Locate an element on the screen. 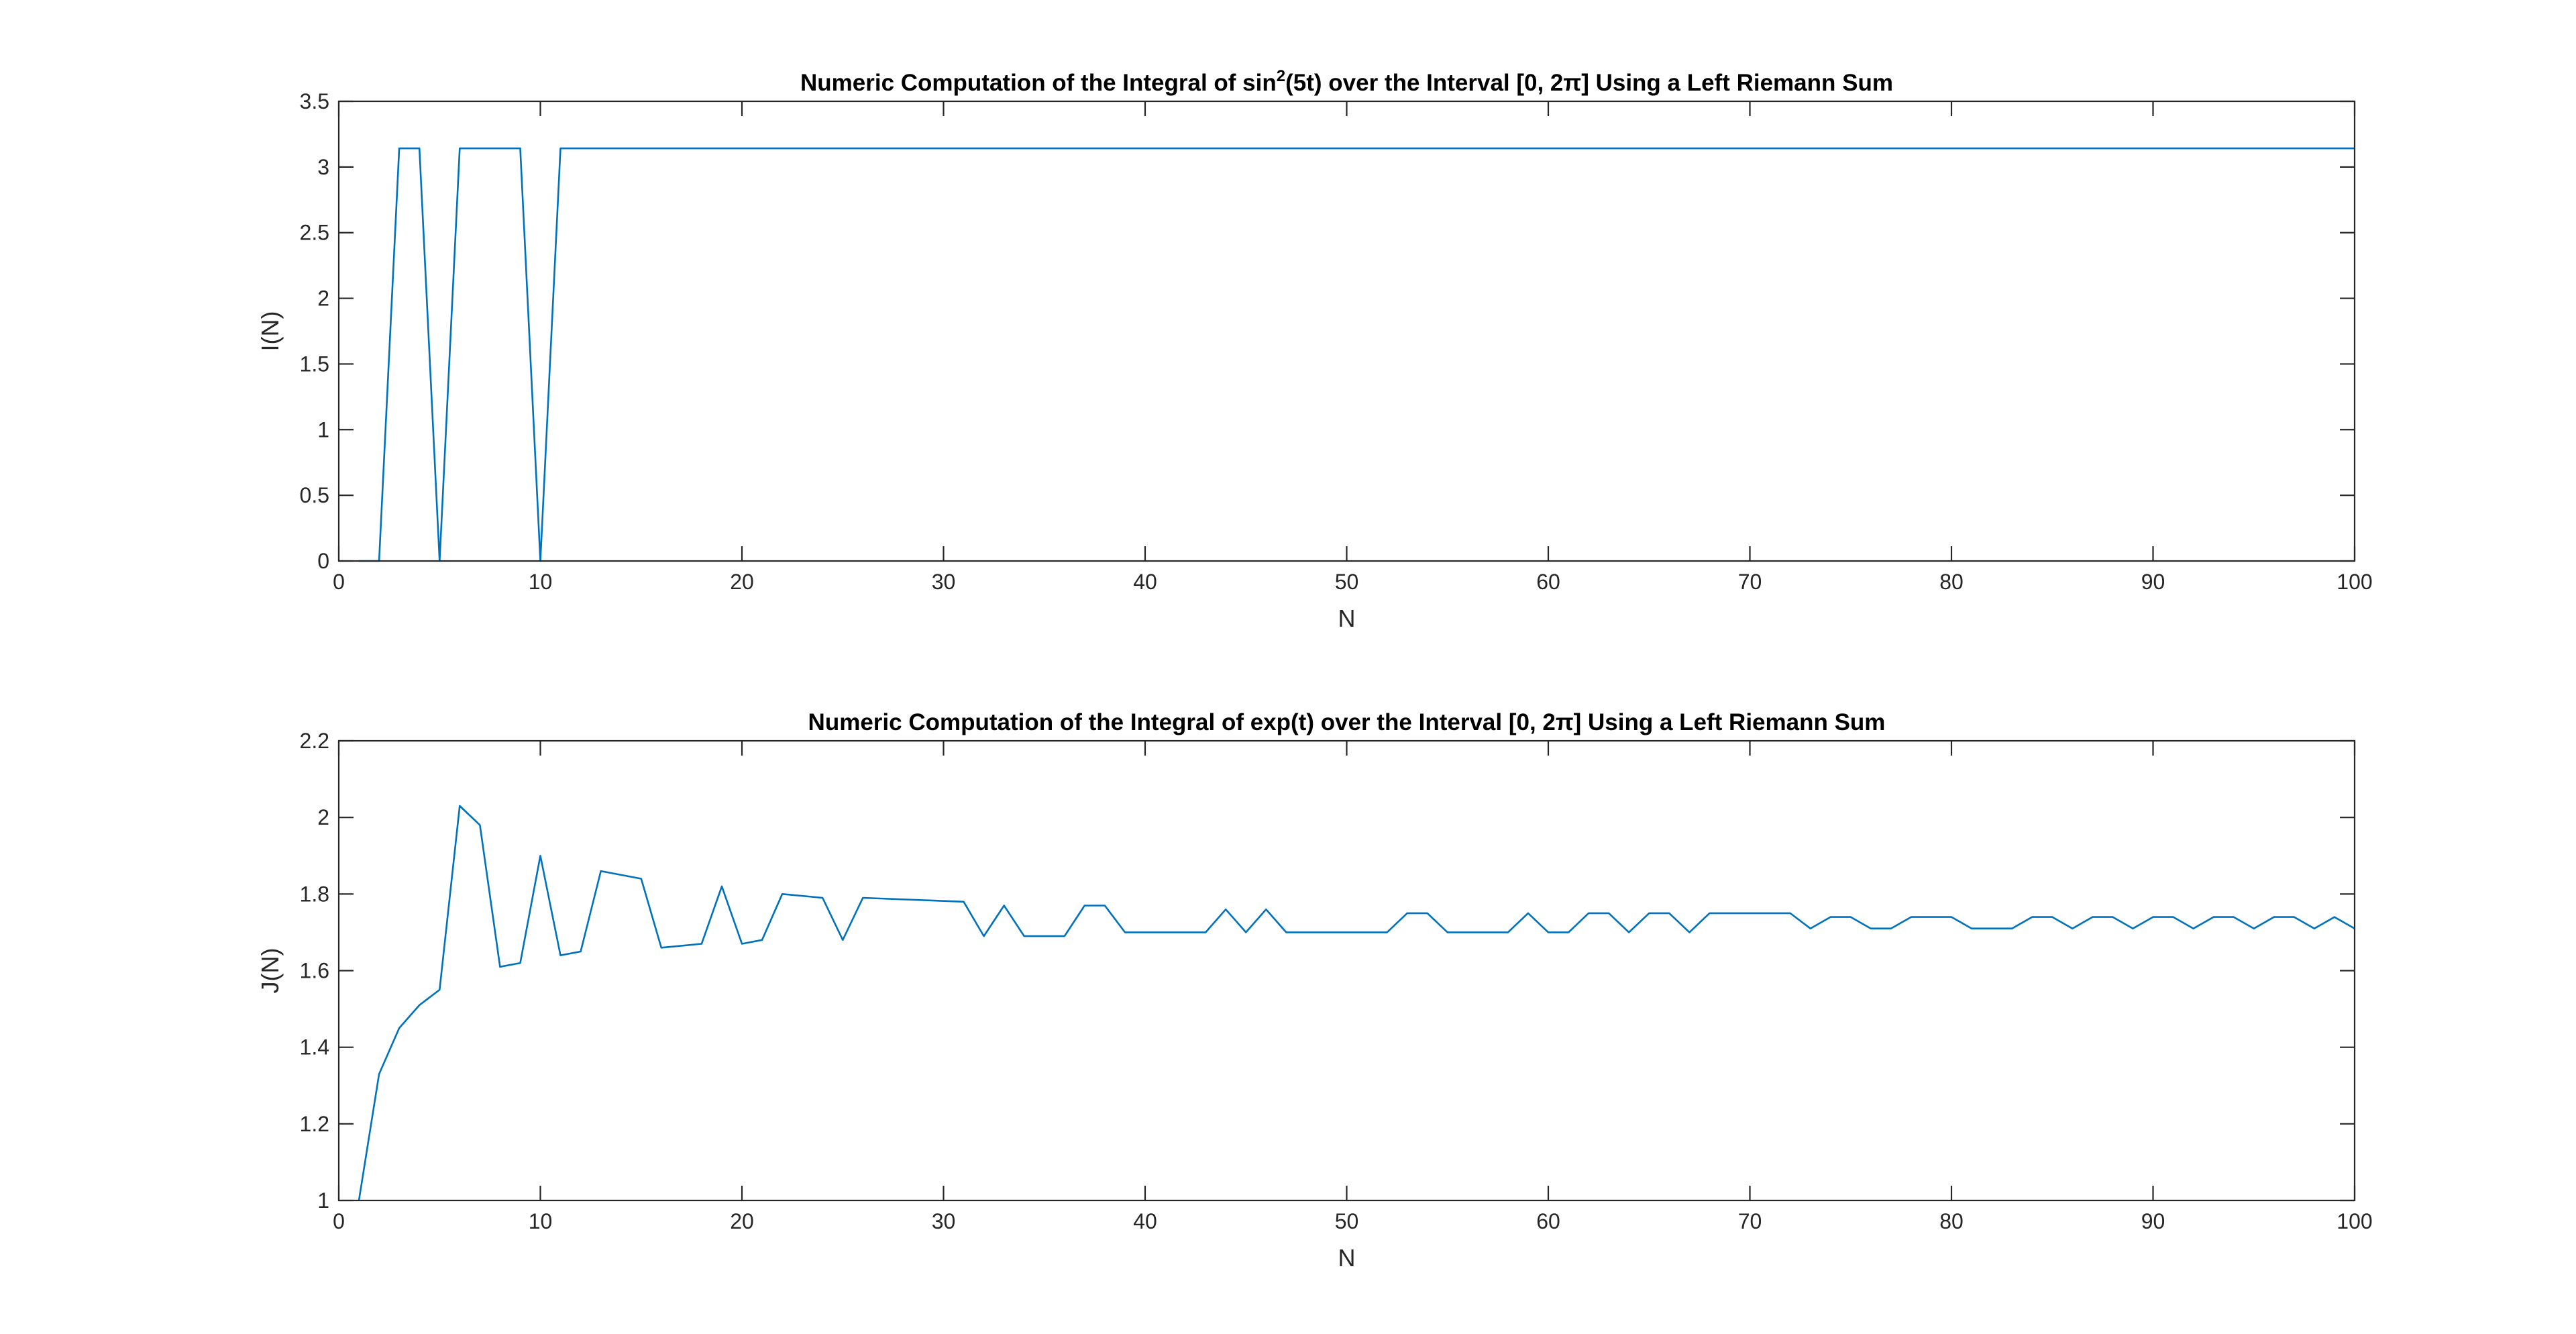 This screenshot has height=1334, width=2576. top-subplot-y-axis-label: I(N) is located at coordinates (270, 331).